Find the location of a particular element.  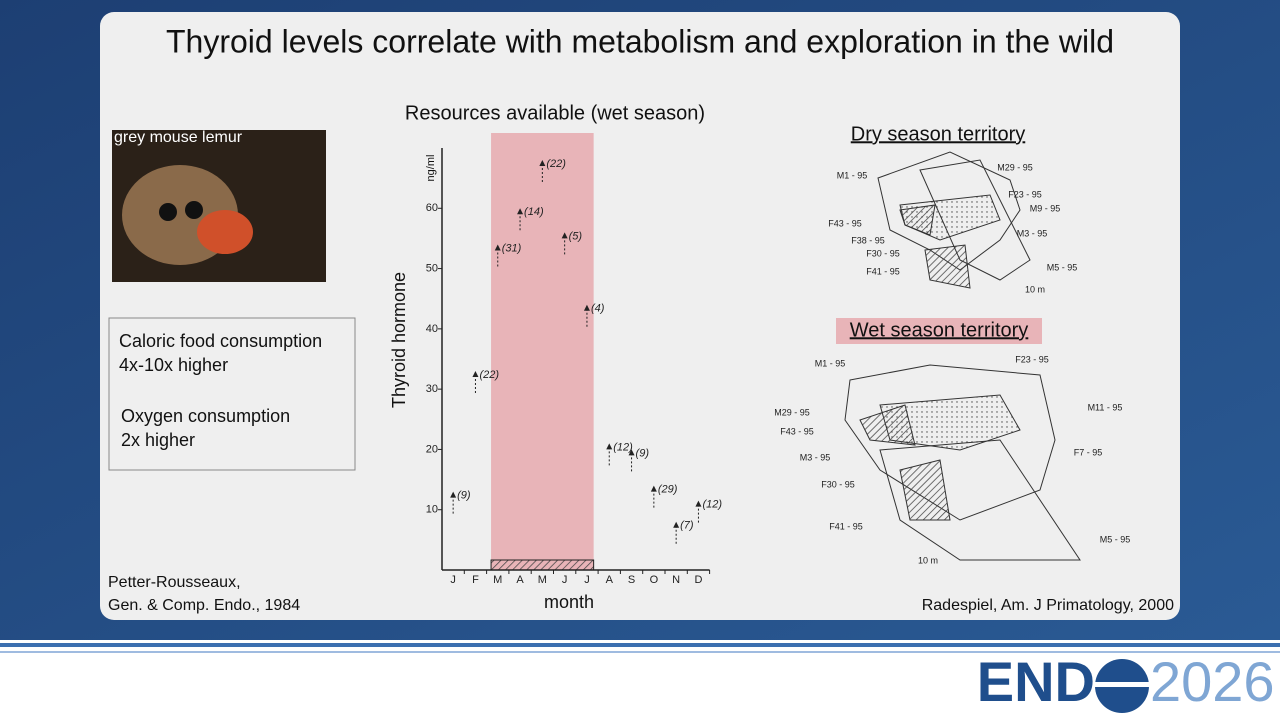

map-title-highlight is located at coordinates (939, 331).